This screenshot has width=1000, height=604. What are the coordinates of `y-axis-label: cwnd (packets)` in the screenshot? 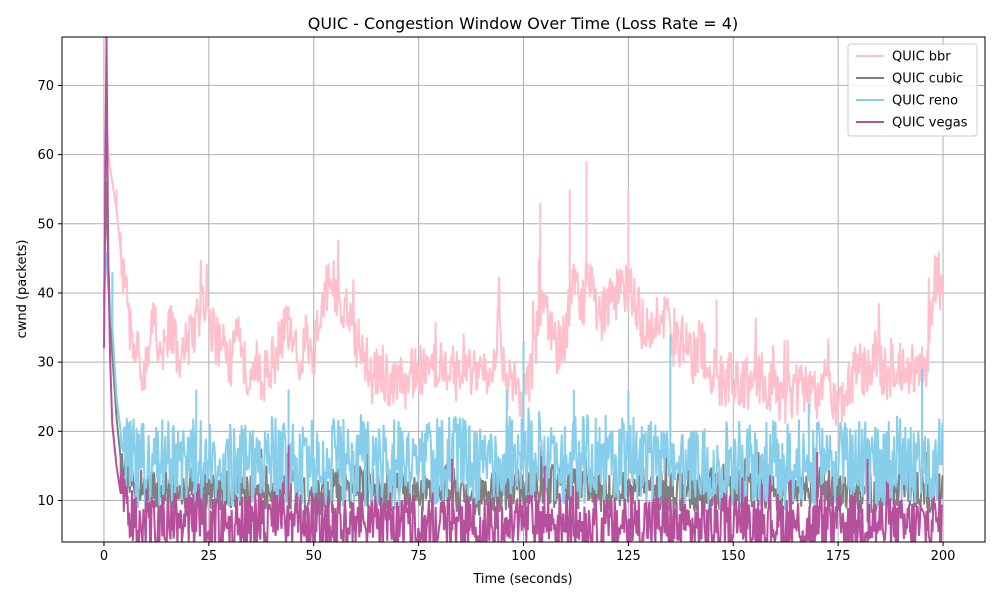 It's located at (22, 289).